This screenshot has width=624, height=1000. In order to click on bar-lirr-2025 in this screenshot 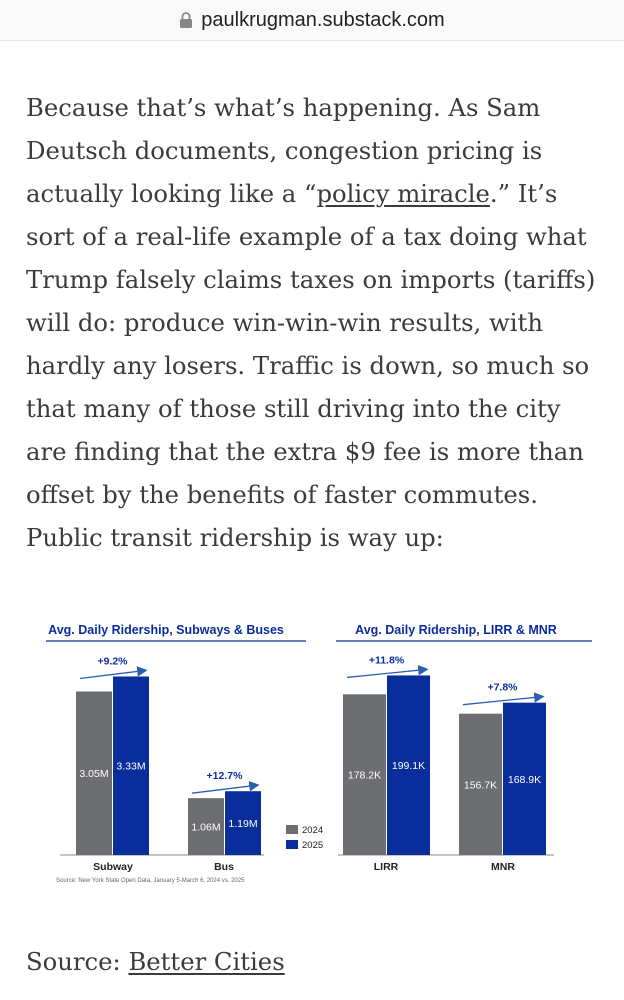, I will do `click(408, 765)`.